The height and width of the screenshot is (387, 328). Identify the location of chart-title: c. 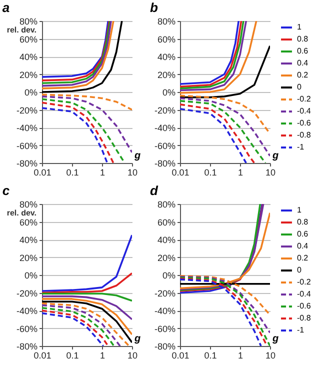
(6, 190).